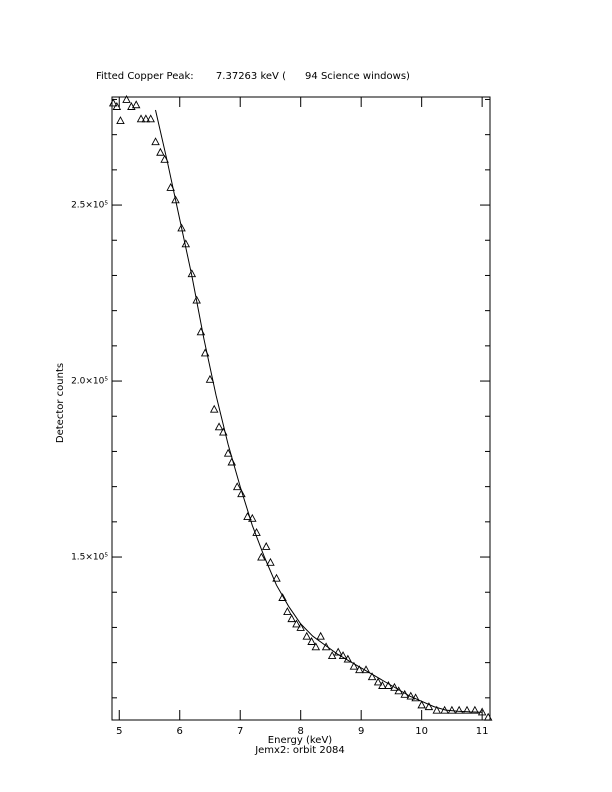  What do you see at coordinates (89, 206) in the screenshot?
I see `y-tick-label: 2.5×10⁵` at bounding box center [89, 206].